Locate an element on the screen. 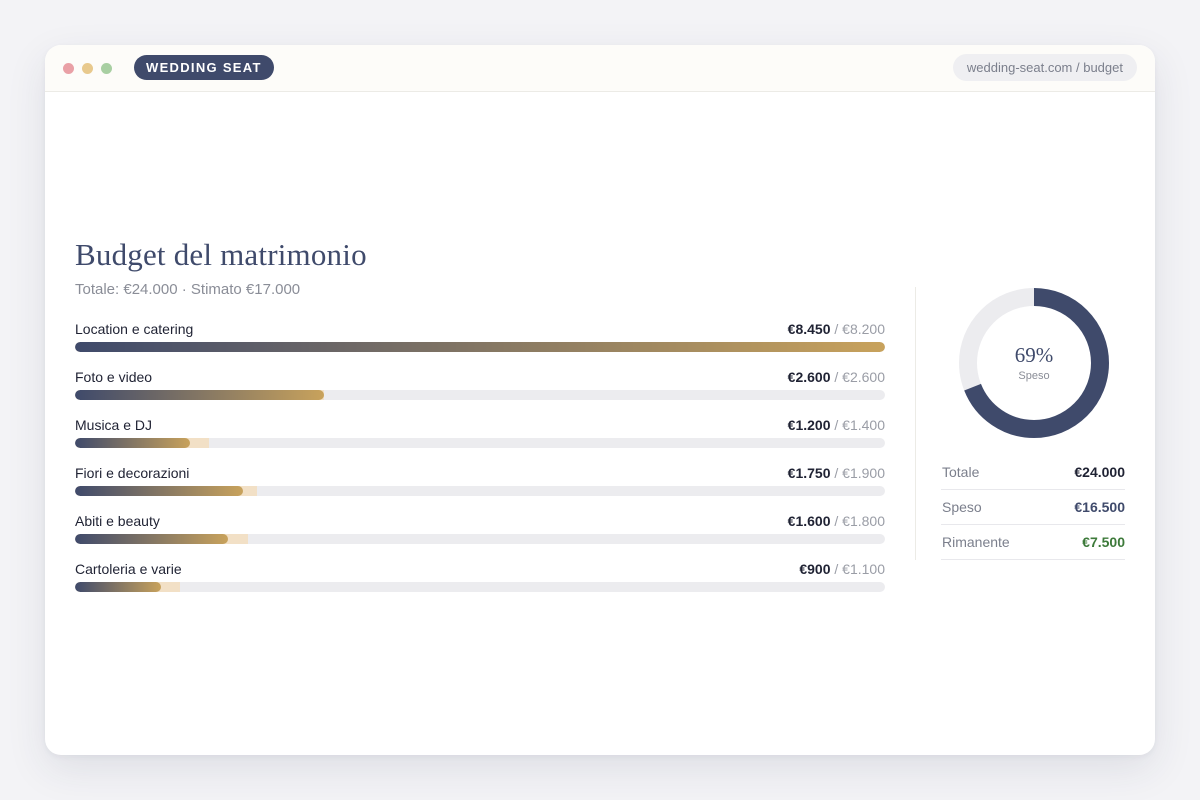 The height and width of the screenshot is (800, 1200). summary-value: €7.500 is located at coordinates (1103, 542).